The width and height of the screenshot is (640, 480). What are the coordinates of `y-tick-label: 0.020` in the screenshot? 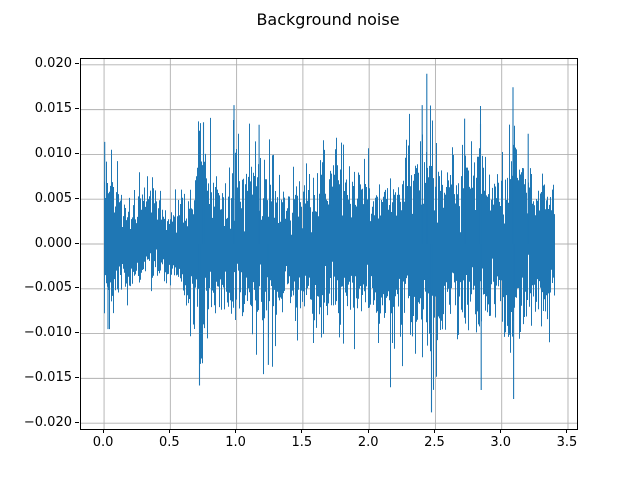 It's located at (53, 64).